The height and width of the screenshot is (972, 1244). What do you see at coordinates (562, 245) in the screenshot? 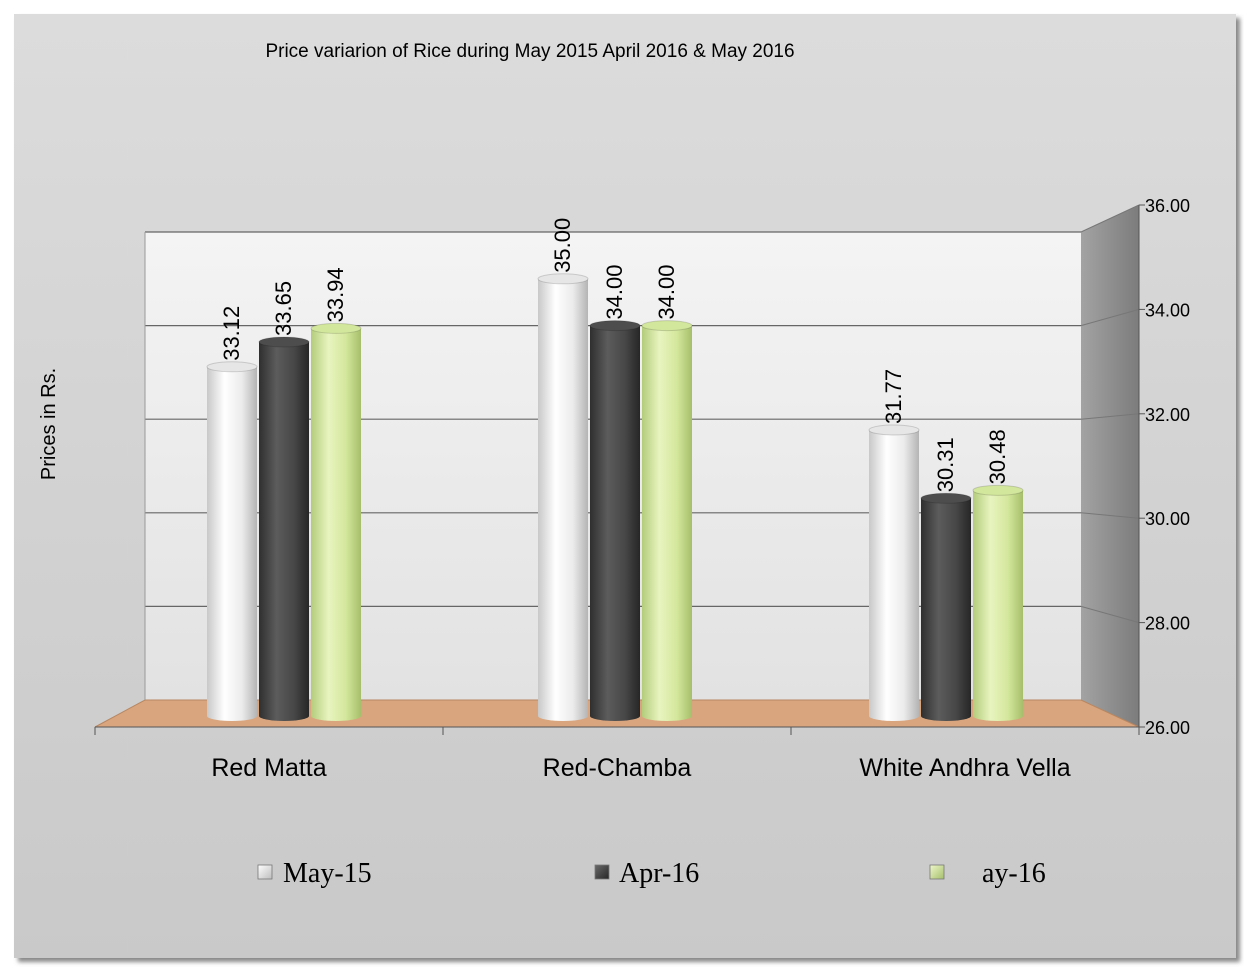
I see `data-label: 35.00` at bounding box center [562, 245].